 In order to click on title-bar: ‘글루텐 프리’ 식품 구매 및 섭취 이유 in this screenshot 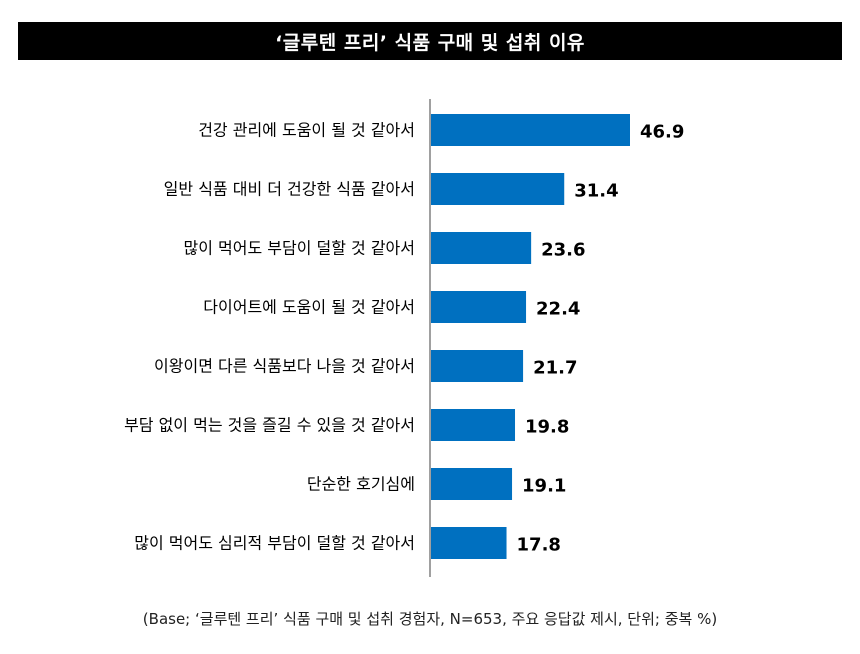, I will do `click(430, 41)`.